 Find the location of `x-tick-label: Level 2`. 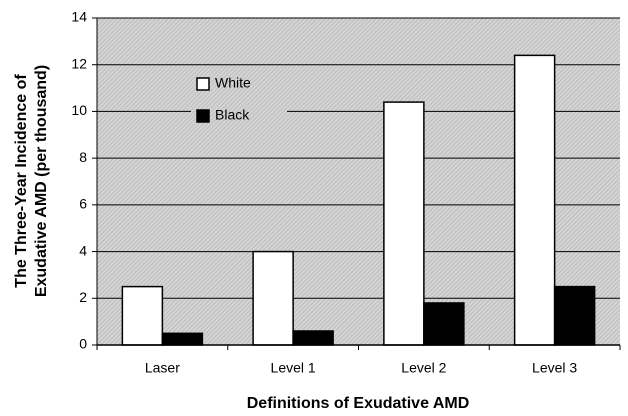

x-tick-label: Level 2 is located at coordinates (423, 368).